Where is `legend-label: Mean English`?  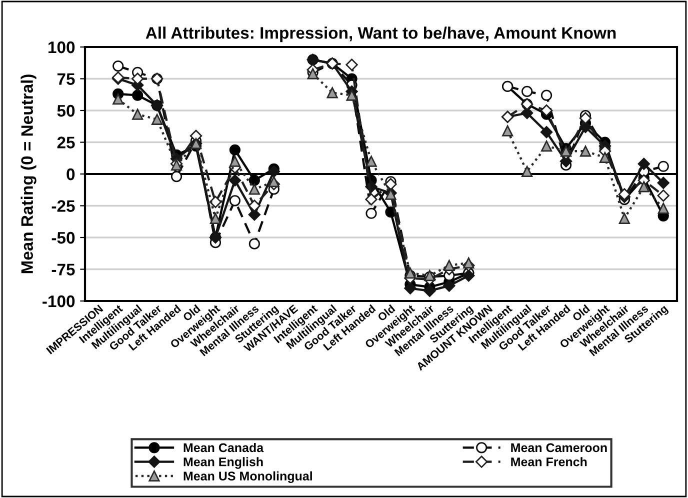 legend-label: Mean English is located at coordinates (223, 463).